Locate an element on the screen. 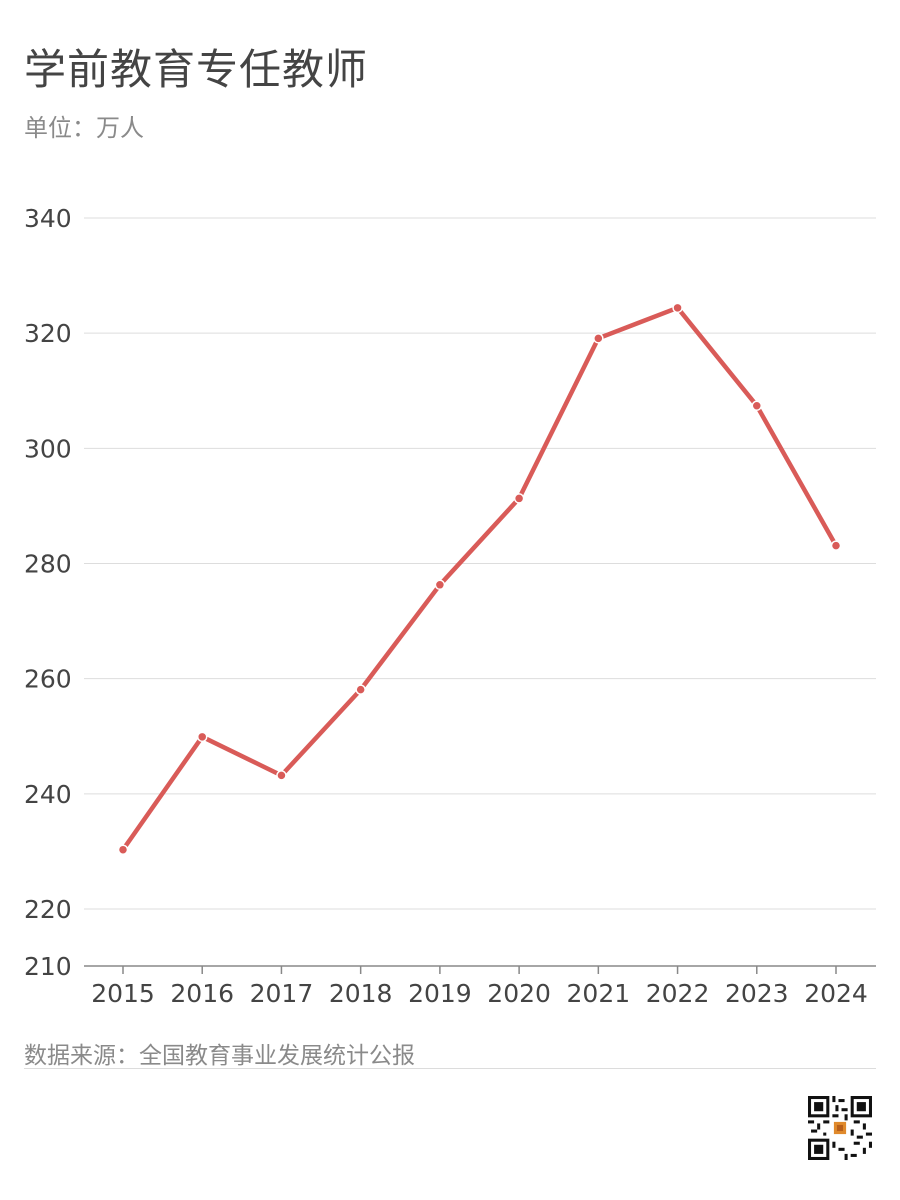 The height and width of the screenshot is (1200, 900). x-tick-label: 2022 is located at coordinates (678, 993).